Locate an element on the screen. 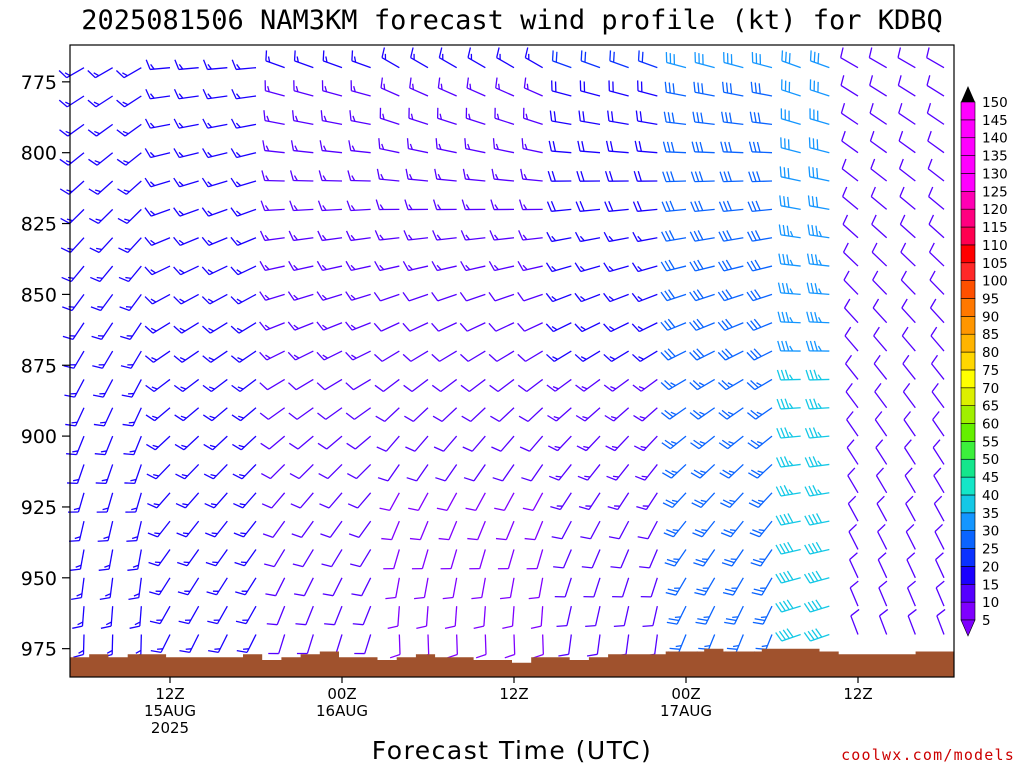  x-tick-label: 00Z is located at coordinates (341, 694).